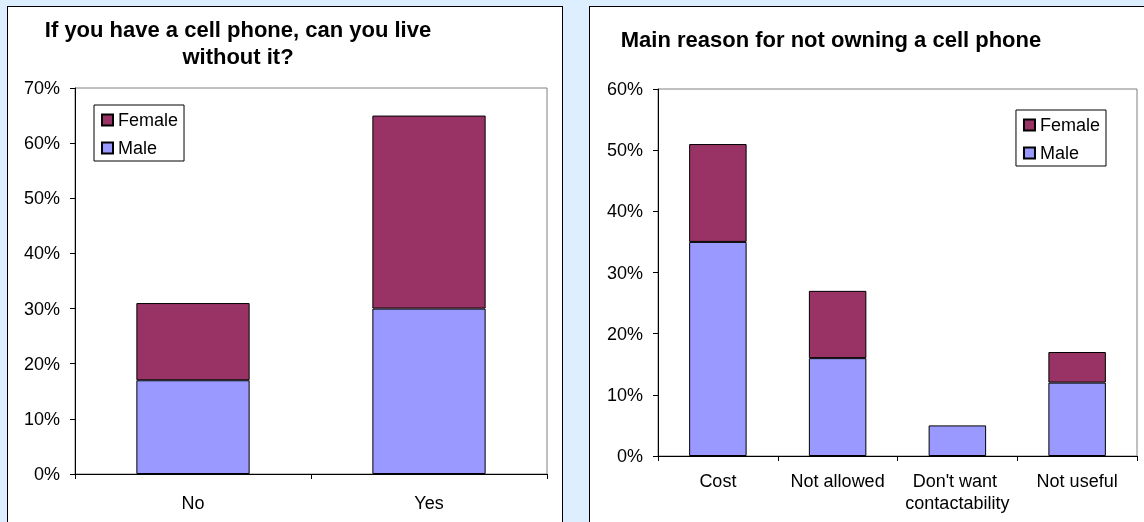 The image size is (1144, 522). Describe the element at coordinates (193, 503) in the screenshot. I see `x-tick-label: No` at that location.